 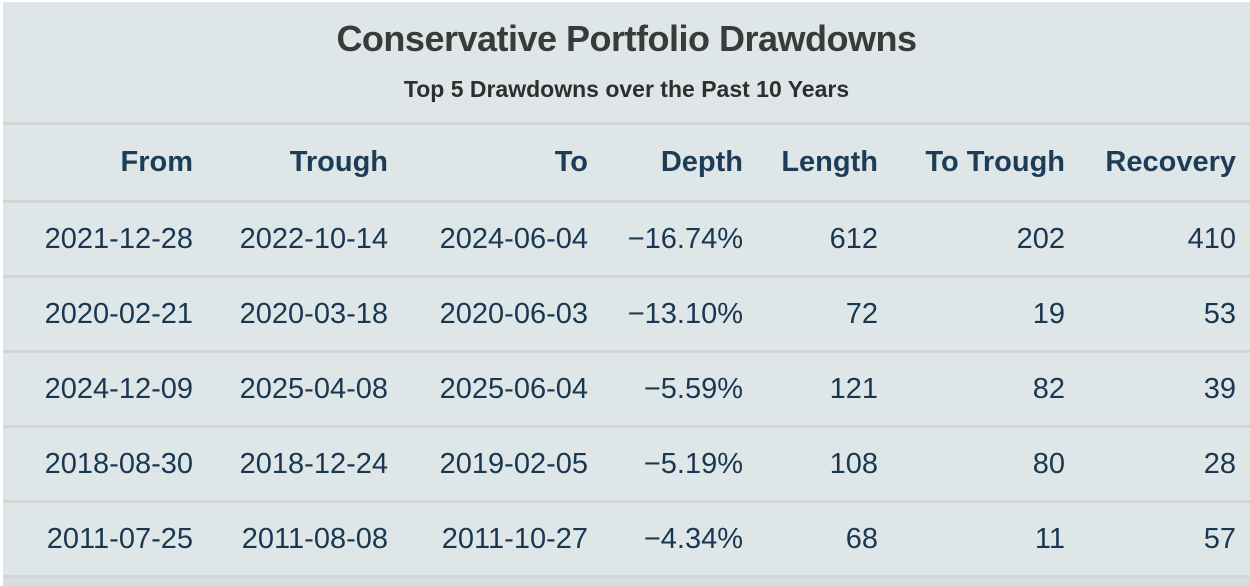 I want to click on cell-from: 2011-07-25, so click(x=105, y=538).